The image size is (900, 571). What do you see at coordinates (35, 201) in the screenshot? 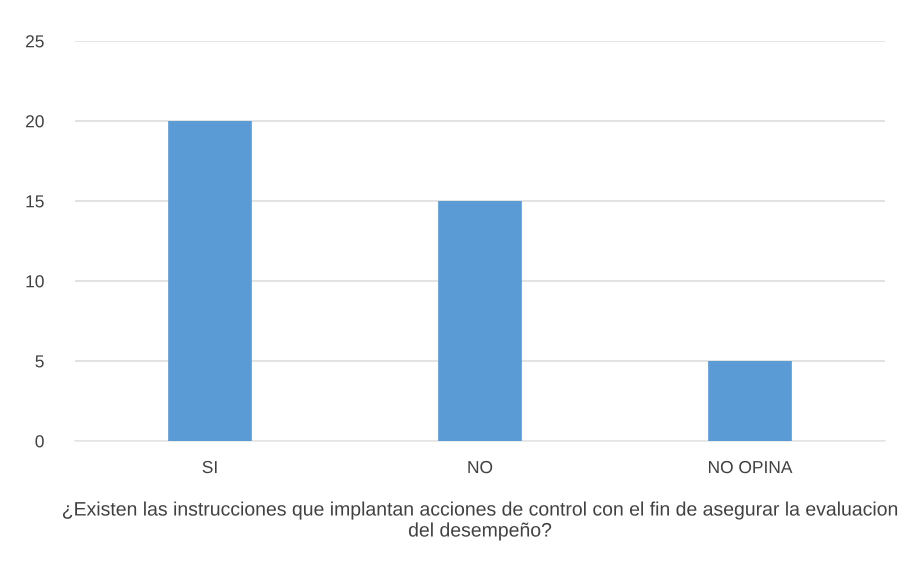
I see `y-tick-label: 15` at bounding box center [35, 201].